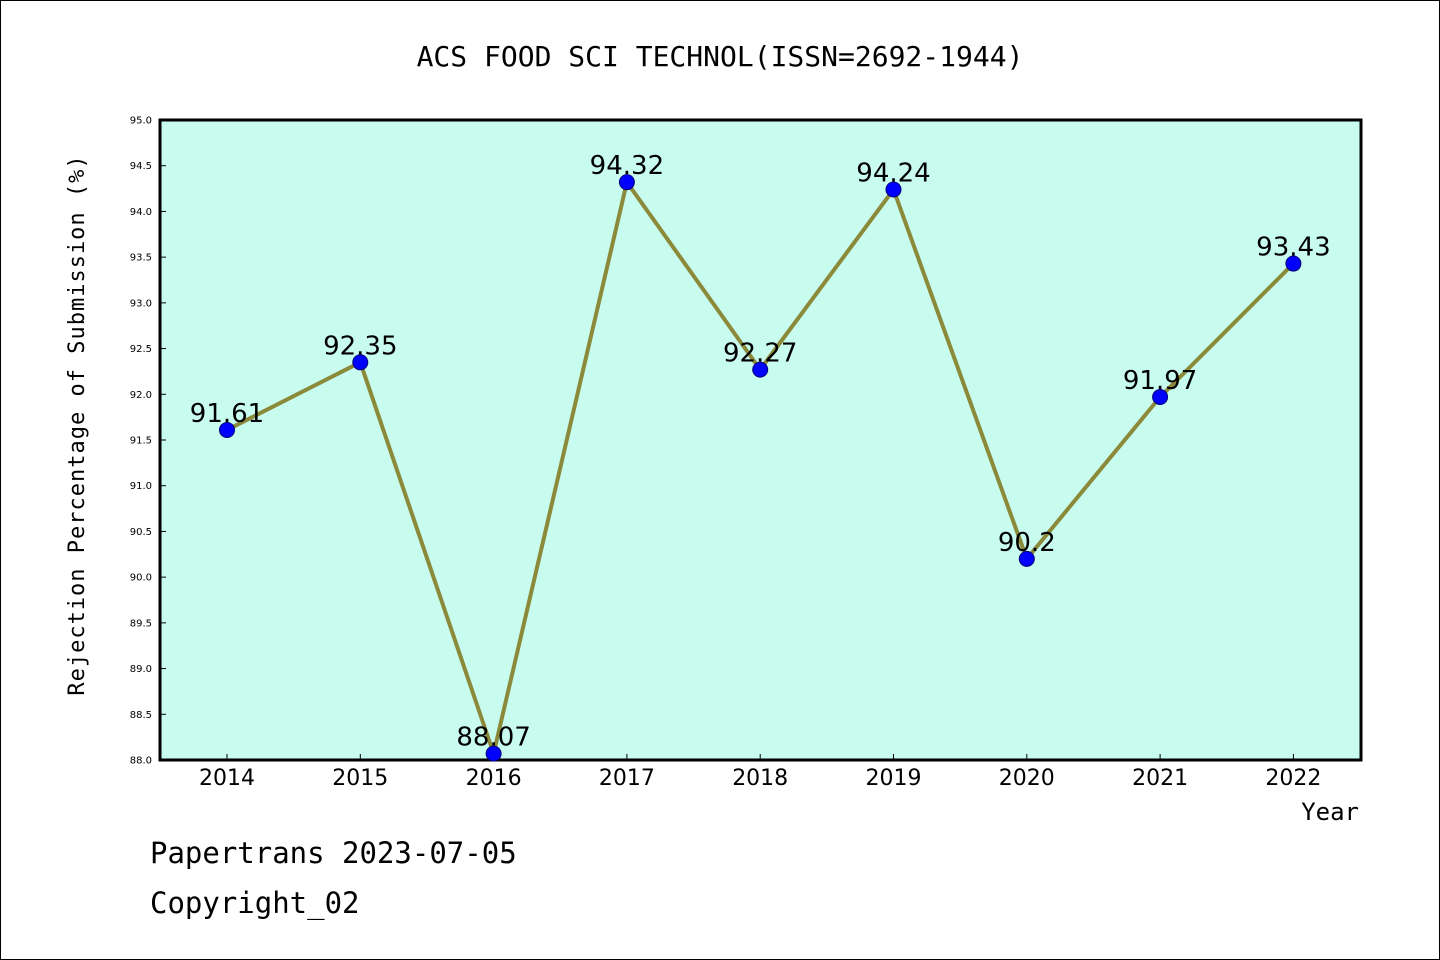 The width and height of the screenshot is (1440, 960). Describe the element at coordinates (627, 166) in the screenshot. I see `data-label: 94.32` at that location.